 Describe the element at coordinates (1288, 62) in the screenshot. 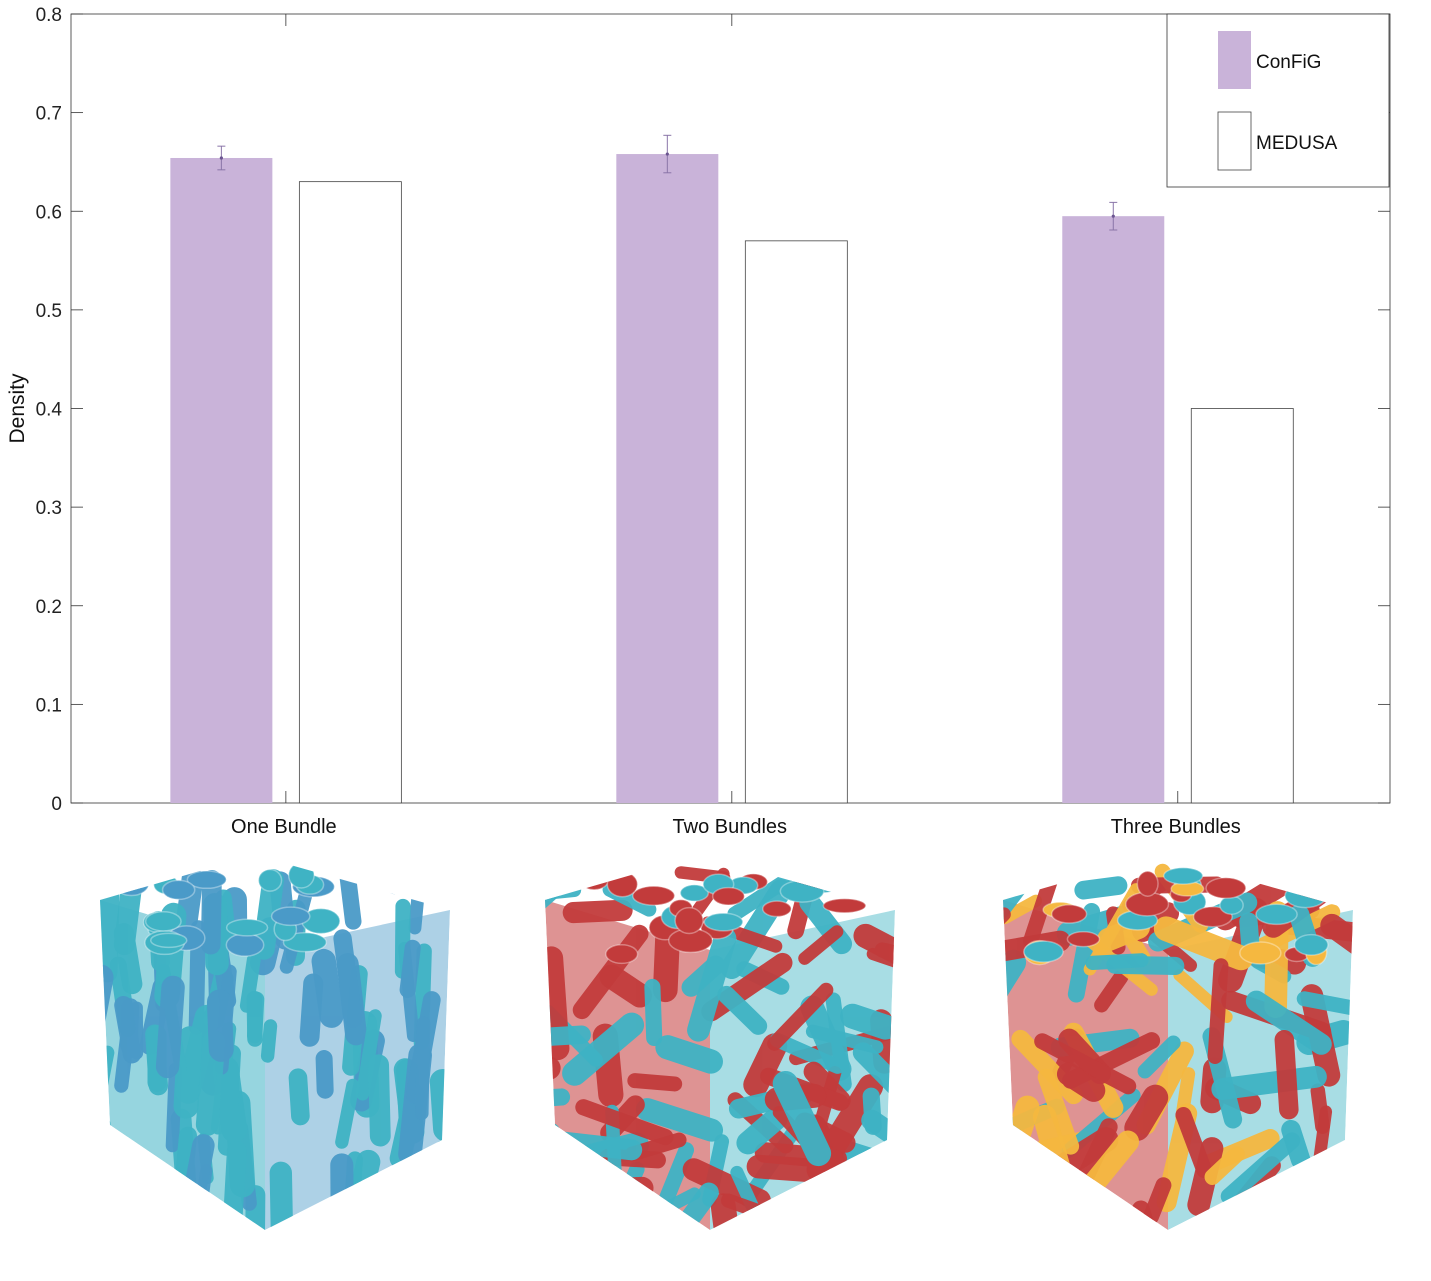

I see `legend-label-config: ConFiG` at that location.